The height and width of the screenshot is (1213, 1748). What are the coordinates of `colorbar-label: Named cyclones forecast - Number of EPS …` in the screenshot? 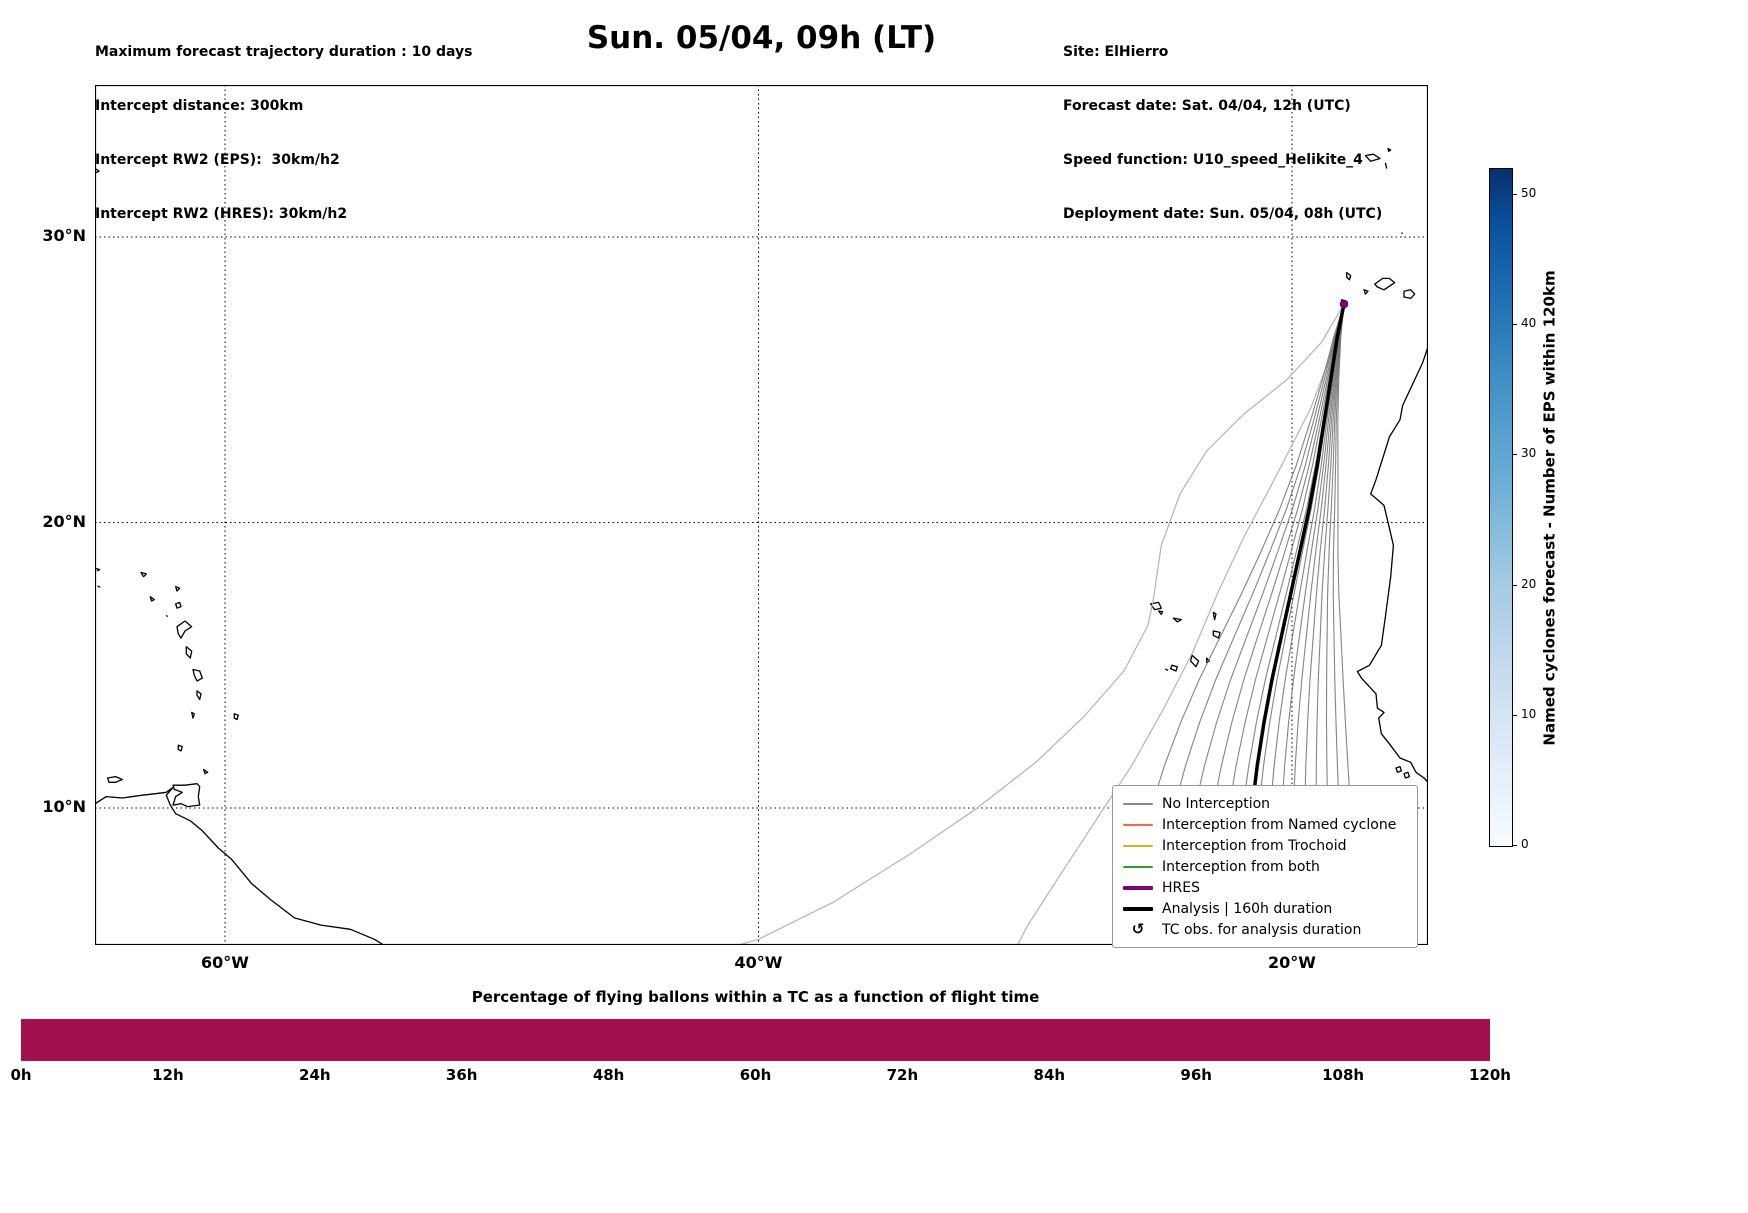 It's located at (1550, 507).